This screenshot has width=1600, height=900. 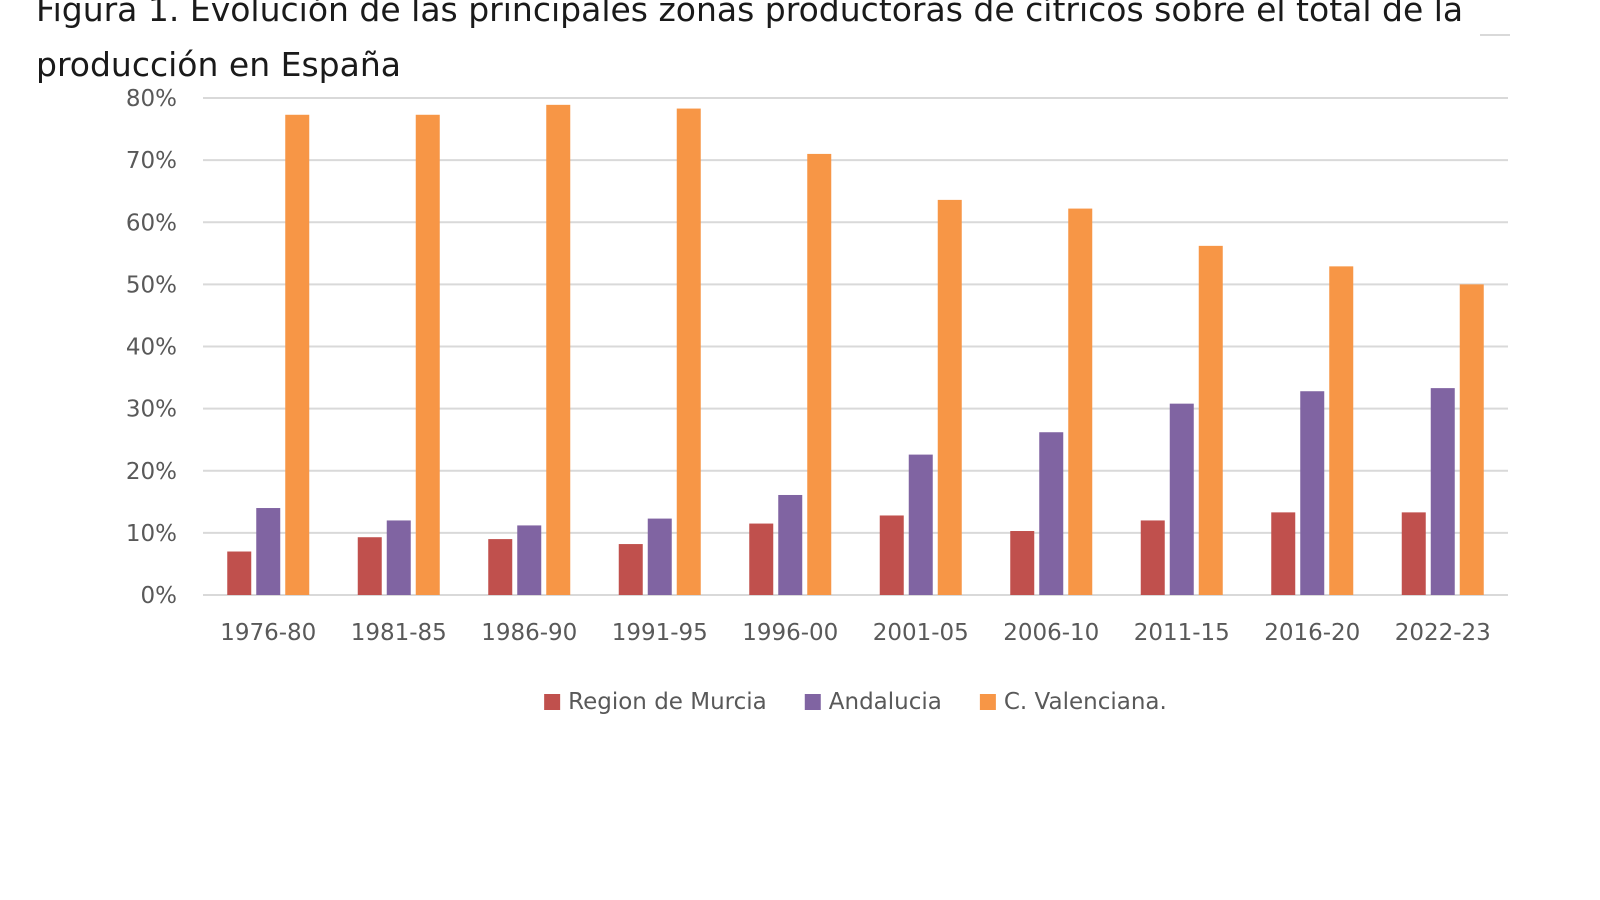 What do you see at coordinates (399, 633) in the screenshot?
I see `x-tick-label: 1981-85` at bounding box center [399, 633].